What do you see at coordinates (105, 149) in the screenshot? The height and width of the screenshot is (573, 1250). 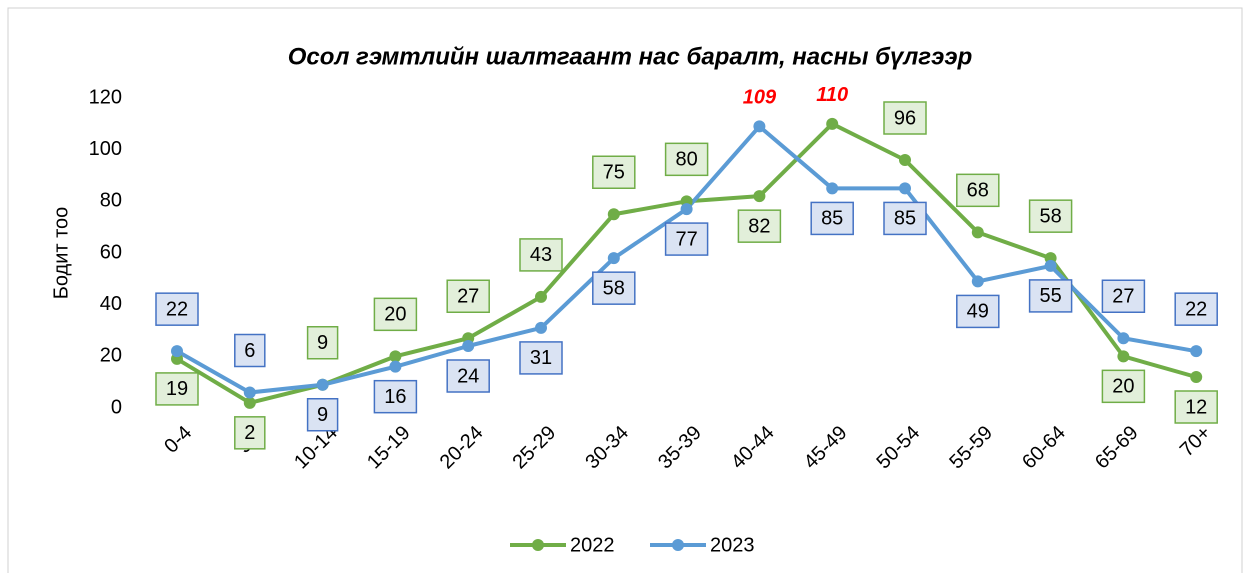 I see `y-tick-label: 100` at bounding box center [105, 149].